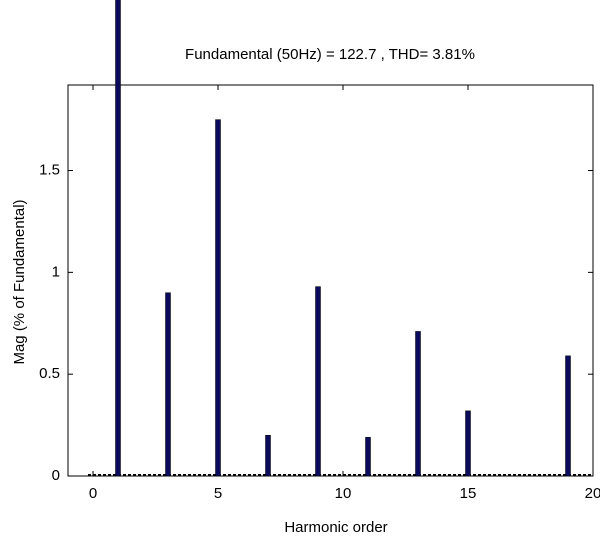  What do you see at coordinates (468, 493) in the screenshot?
I see `x-tick-label: 15` at bounding box center [468, 493].